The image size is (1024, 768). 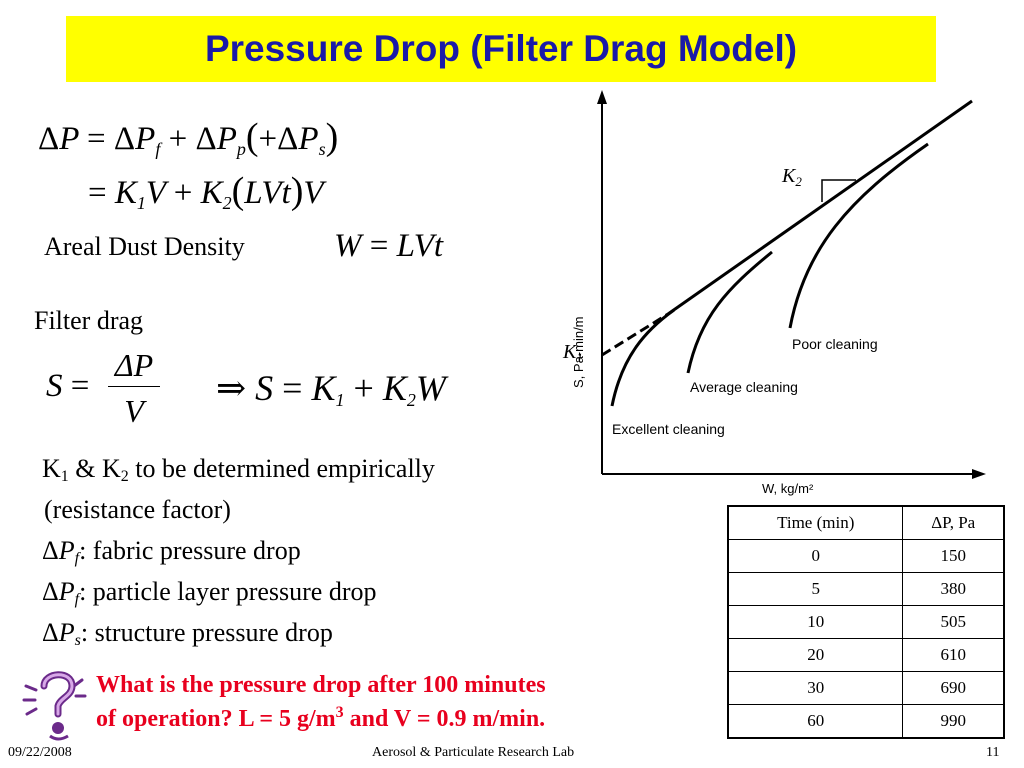 I want to click on k2-slope-bracket, so click(x=838, y=190).